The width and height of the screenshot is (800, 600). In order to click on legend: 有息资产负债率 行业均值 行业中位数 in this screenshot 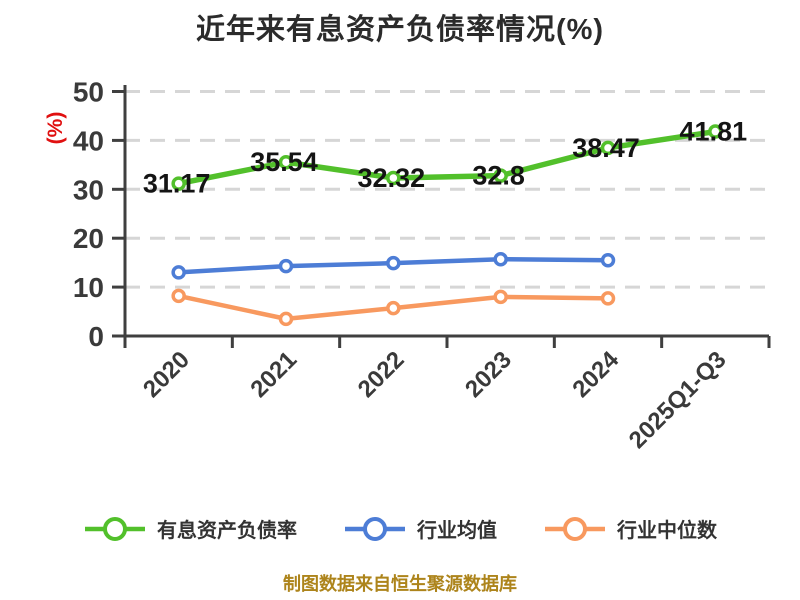, I will do `click(400, 528)`.